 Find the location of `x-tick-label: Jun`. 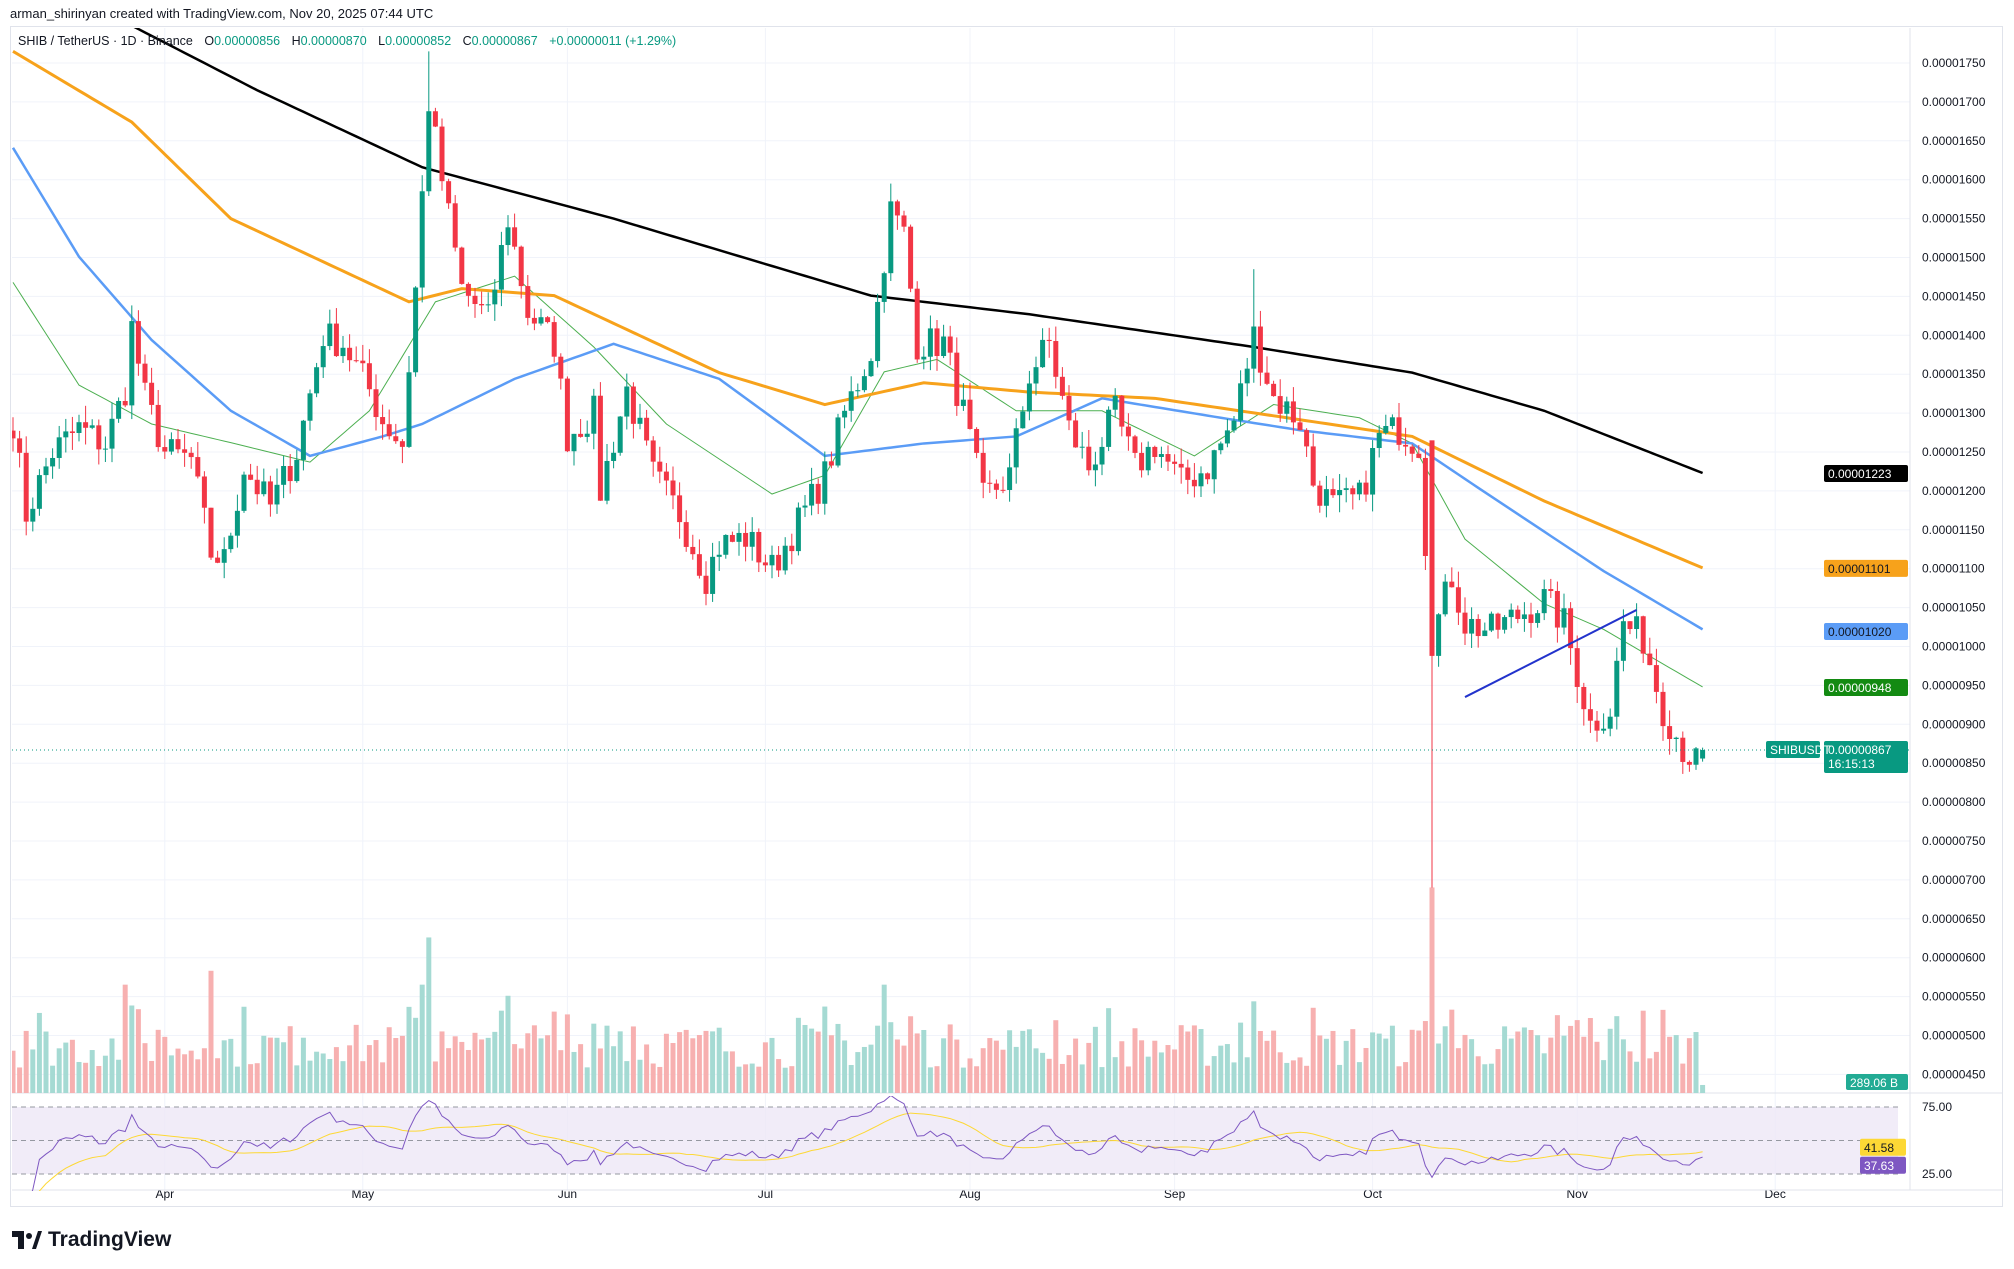

x-tick-label: Jun is located at coordinates (567, 1194).